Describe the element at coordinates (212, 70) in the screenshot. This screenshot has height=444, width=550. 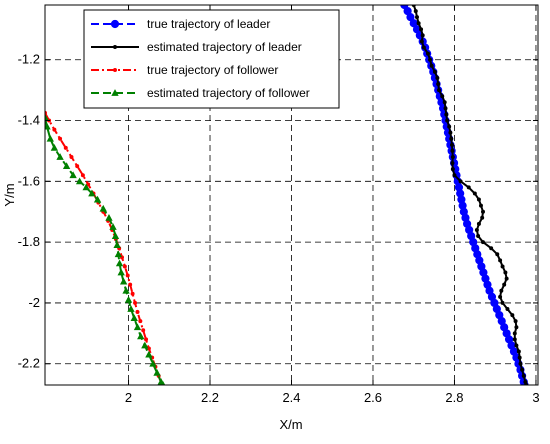
I see `legend-label: true trajectory of follower` at that location.